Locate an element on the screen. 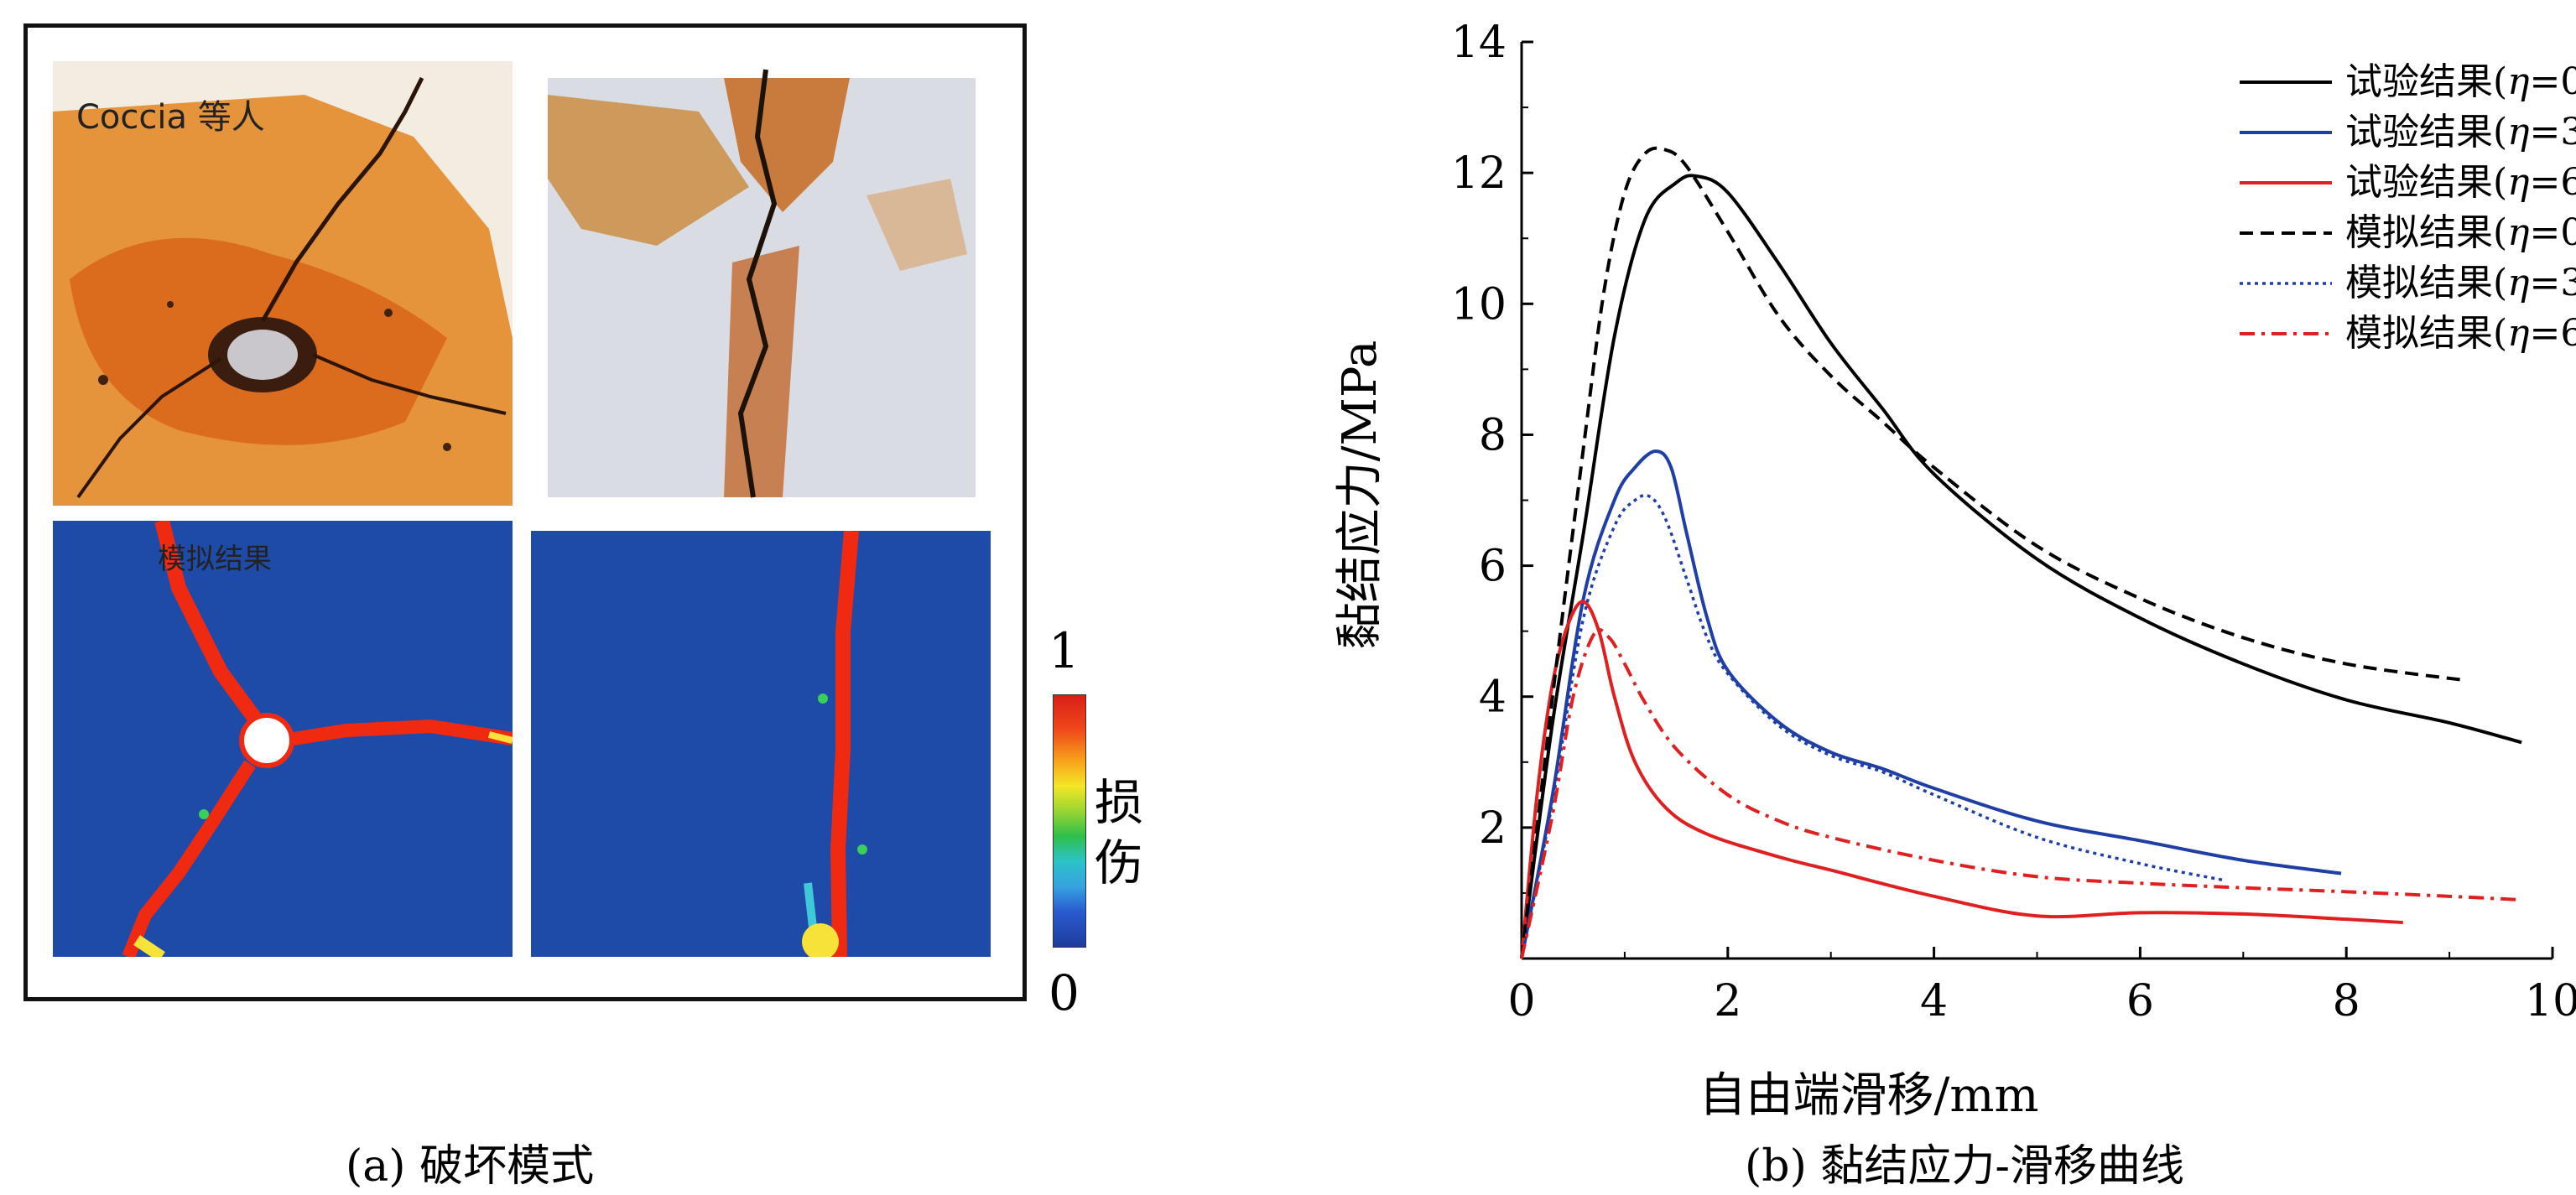 The width and height of the screenshot is (2576, 1195). colorbar-label-1: 损 is located at coordinates (1119, 802).